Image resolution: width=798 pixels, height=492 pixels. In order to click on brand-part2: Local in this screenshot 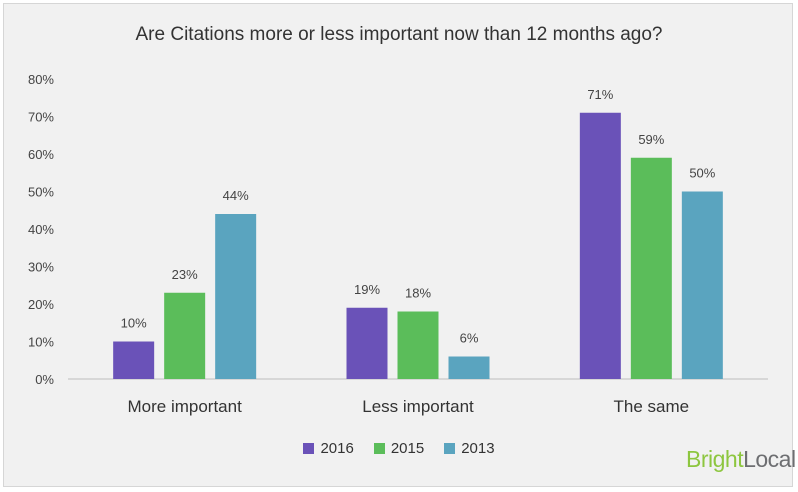, I will do `click(769, 459)`.